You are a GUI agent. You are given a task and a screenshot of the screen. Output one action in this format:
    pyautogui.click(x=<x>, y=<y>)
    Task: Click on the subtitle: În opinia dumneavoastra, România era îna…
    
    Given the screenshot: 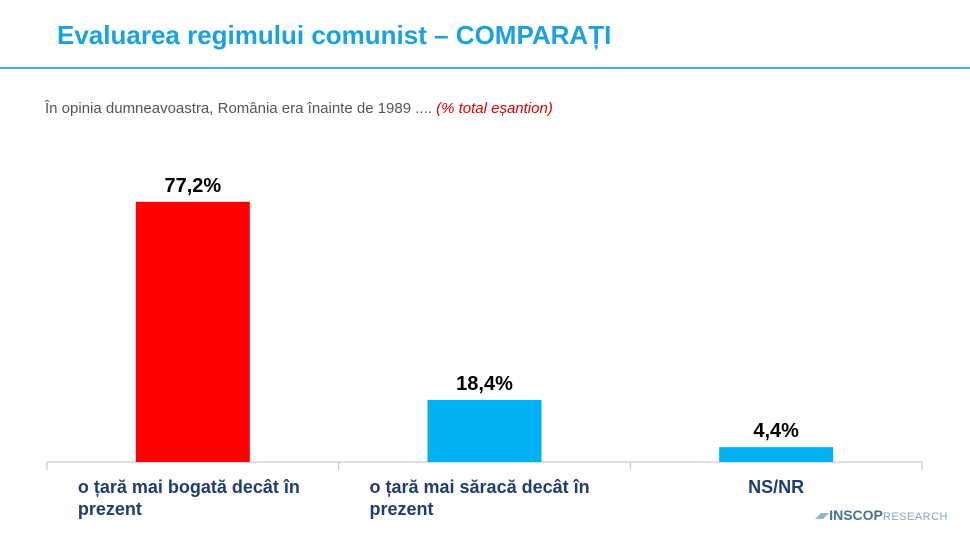 What is the action you would take?
    pyautogui.click(x=299, y=108)
    